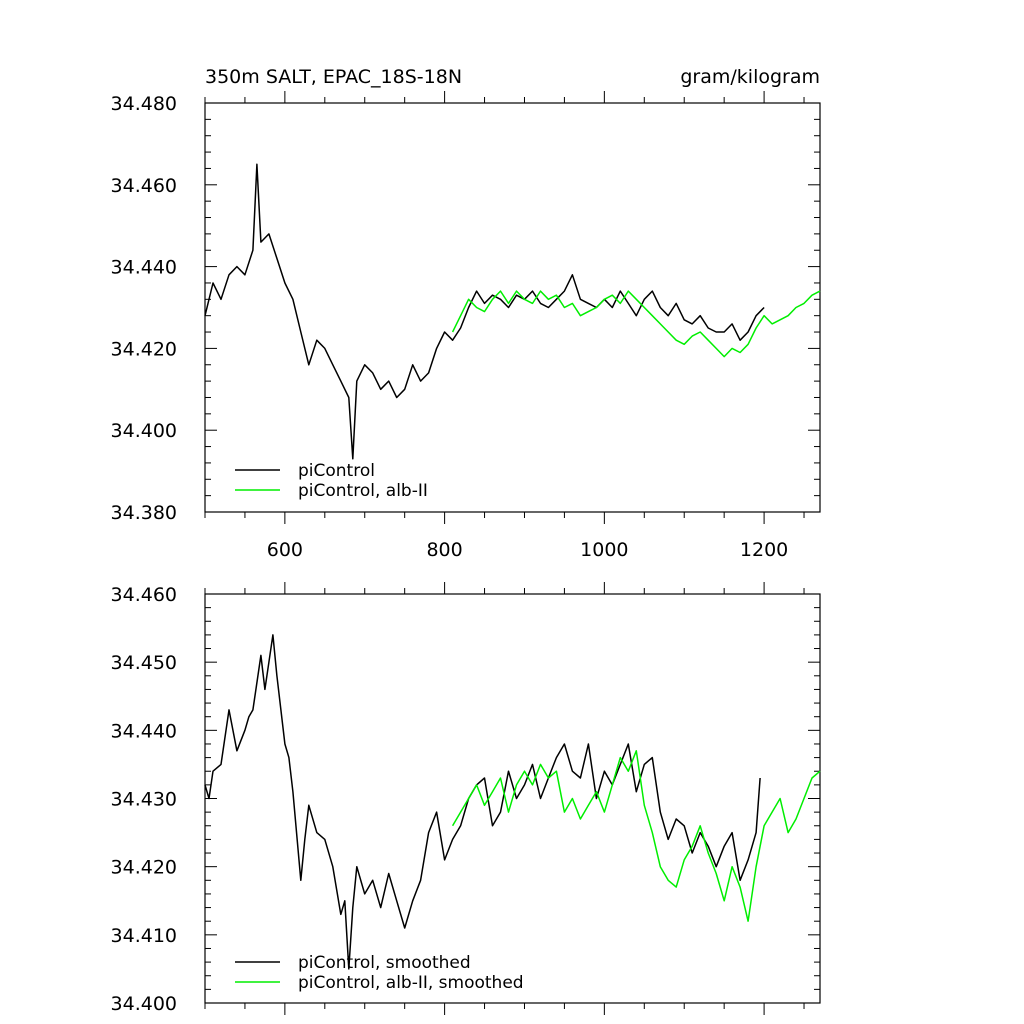 This screenshot has height=1024, width=1024. Describe the element at coordinates (144, 431) in the screenshot. I see `top-ytick-label: 34.400` at that location.